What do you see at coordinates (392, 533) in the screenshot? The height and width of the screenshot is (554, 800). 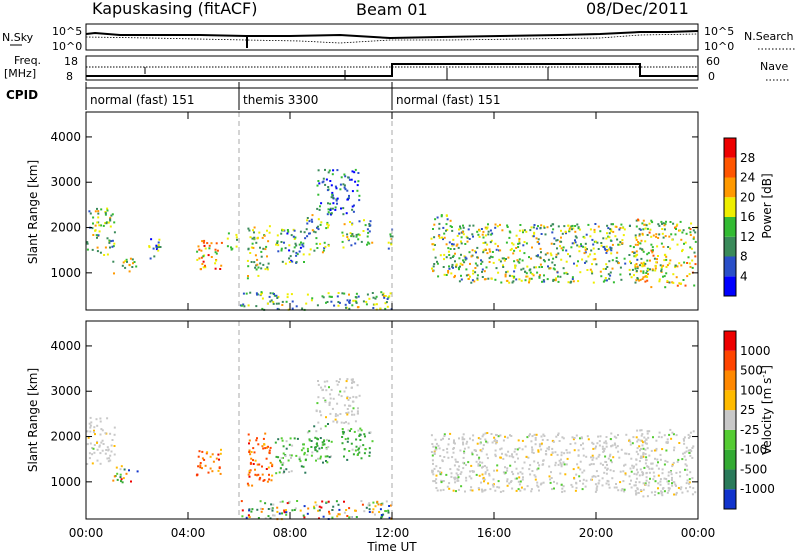 I see `x-tick-labels: 00:00 04:00 08:00 12:00 16:00 20:00 00:00` at bounding box center [392, 533].